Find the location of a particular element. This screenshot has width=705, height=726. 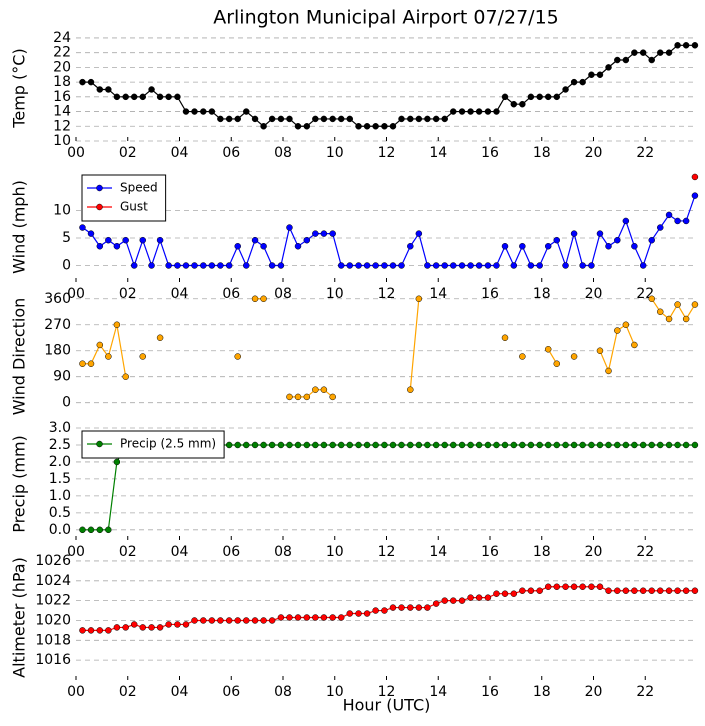

y-tick-label: 2.0 is located at coordinates (60, 462).